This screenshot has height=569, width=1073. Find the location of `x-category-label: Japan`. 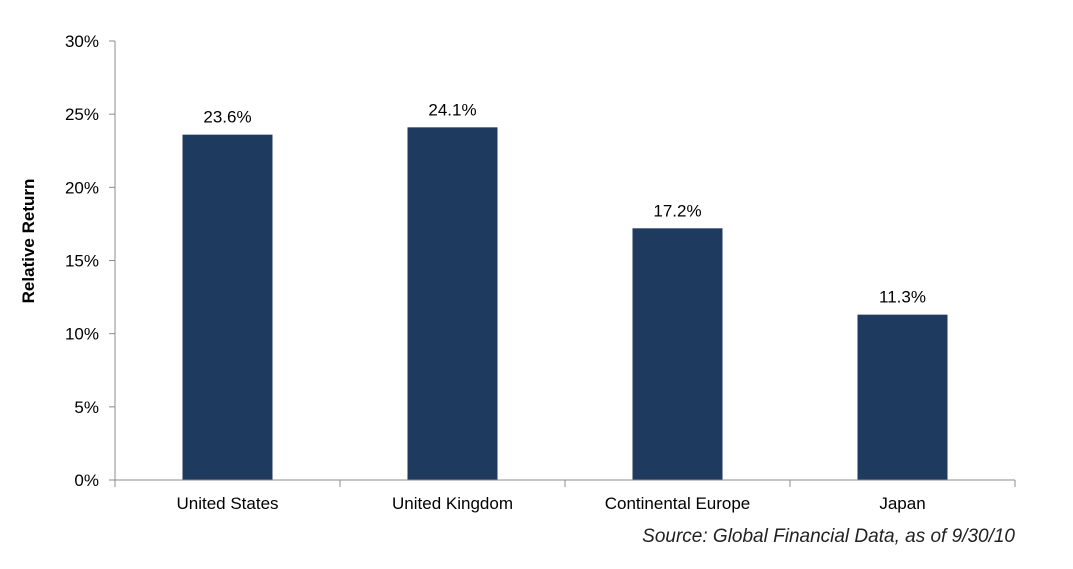

x-category-label: Japan is located at coordinates (902, 503).